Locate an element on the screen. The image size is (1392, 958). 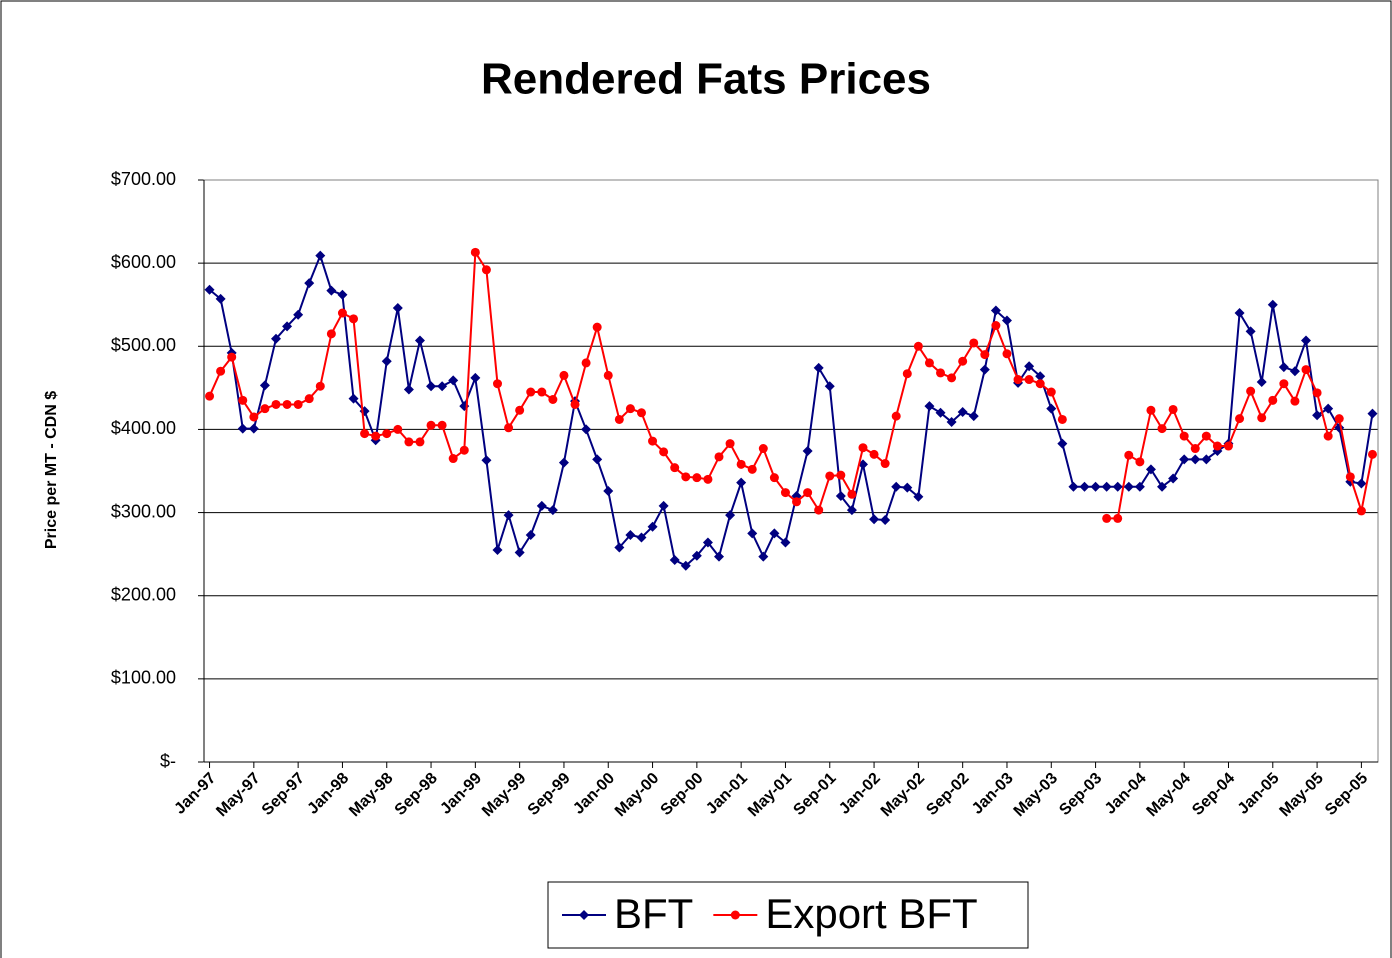
y-tick-label: $300.00 is located at coordinates (143, 511).